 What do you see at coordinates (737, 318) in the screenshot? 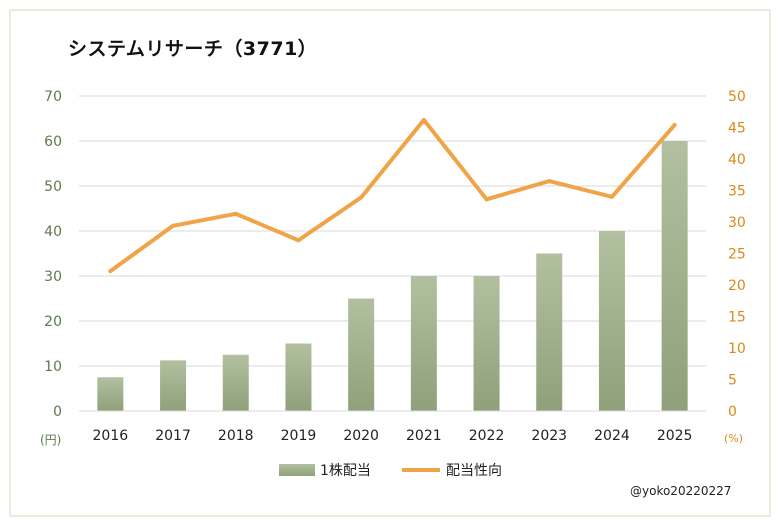
I see `right-tick-label: 15` at bounding box center [737, 318].